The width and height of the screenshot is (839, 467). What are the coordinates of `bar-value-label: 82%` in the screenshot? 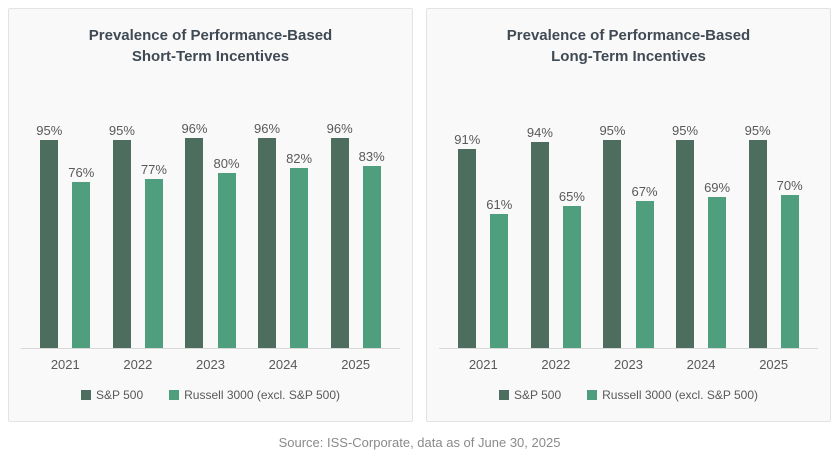 It's located at (299, 158).